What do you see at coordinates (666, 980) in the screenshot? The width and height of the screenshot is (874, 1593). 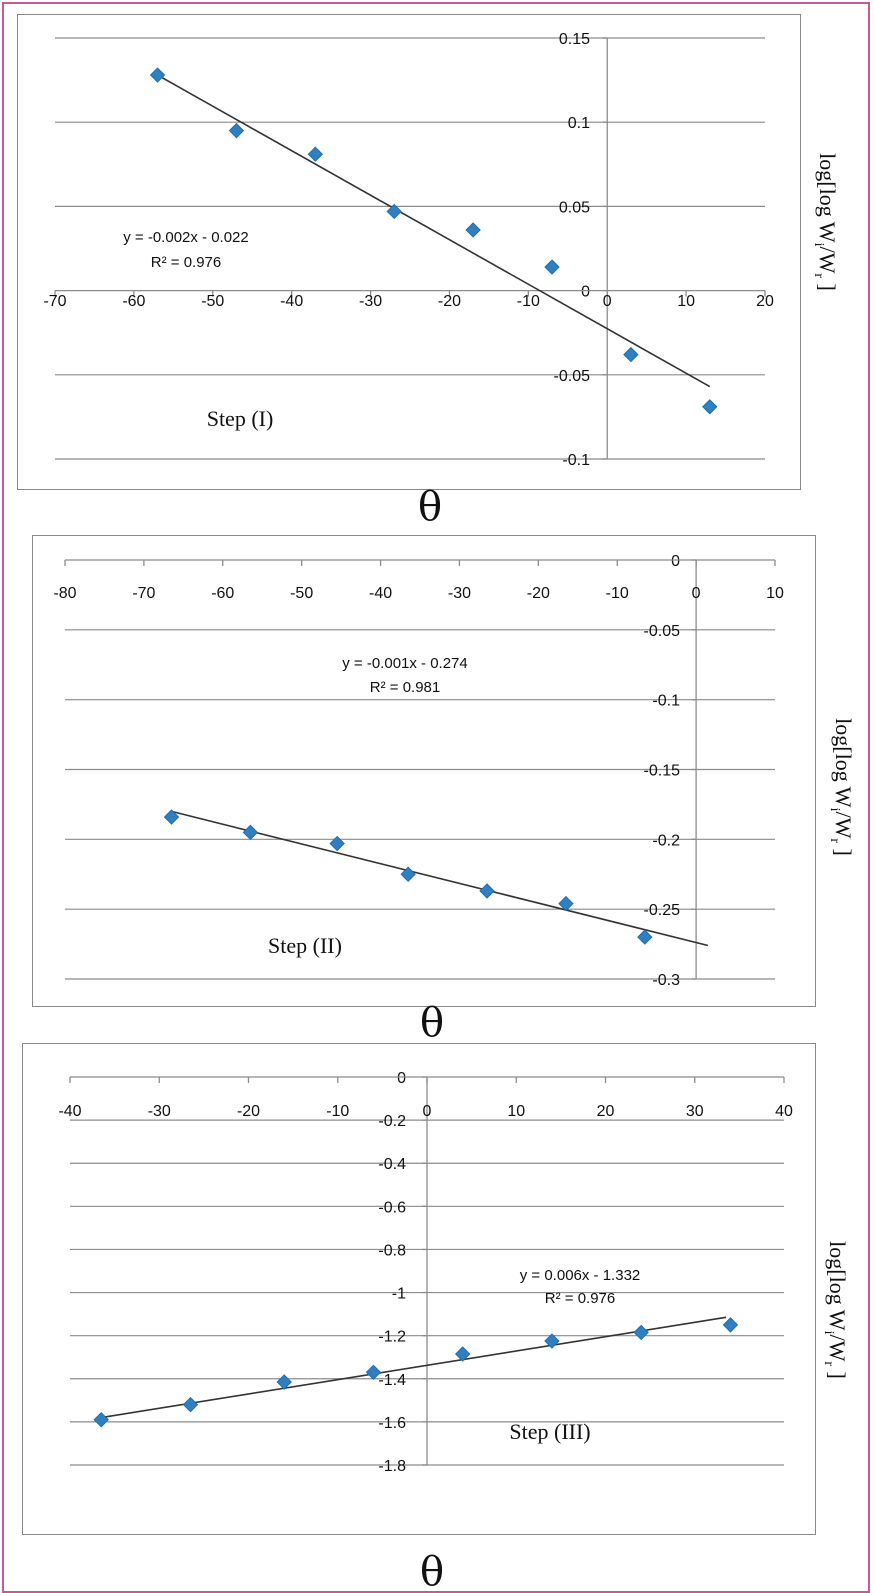 I see `y-tick-label: -0.3` at bounding box center [666, 980].